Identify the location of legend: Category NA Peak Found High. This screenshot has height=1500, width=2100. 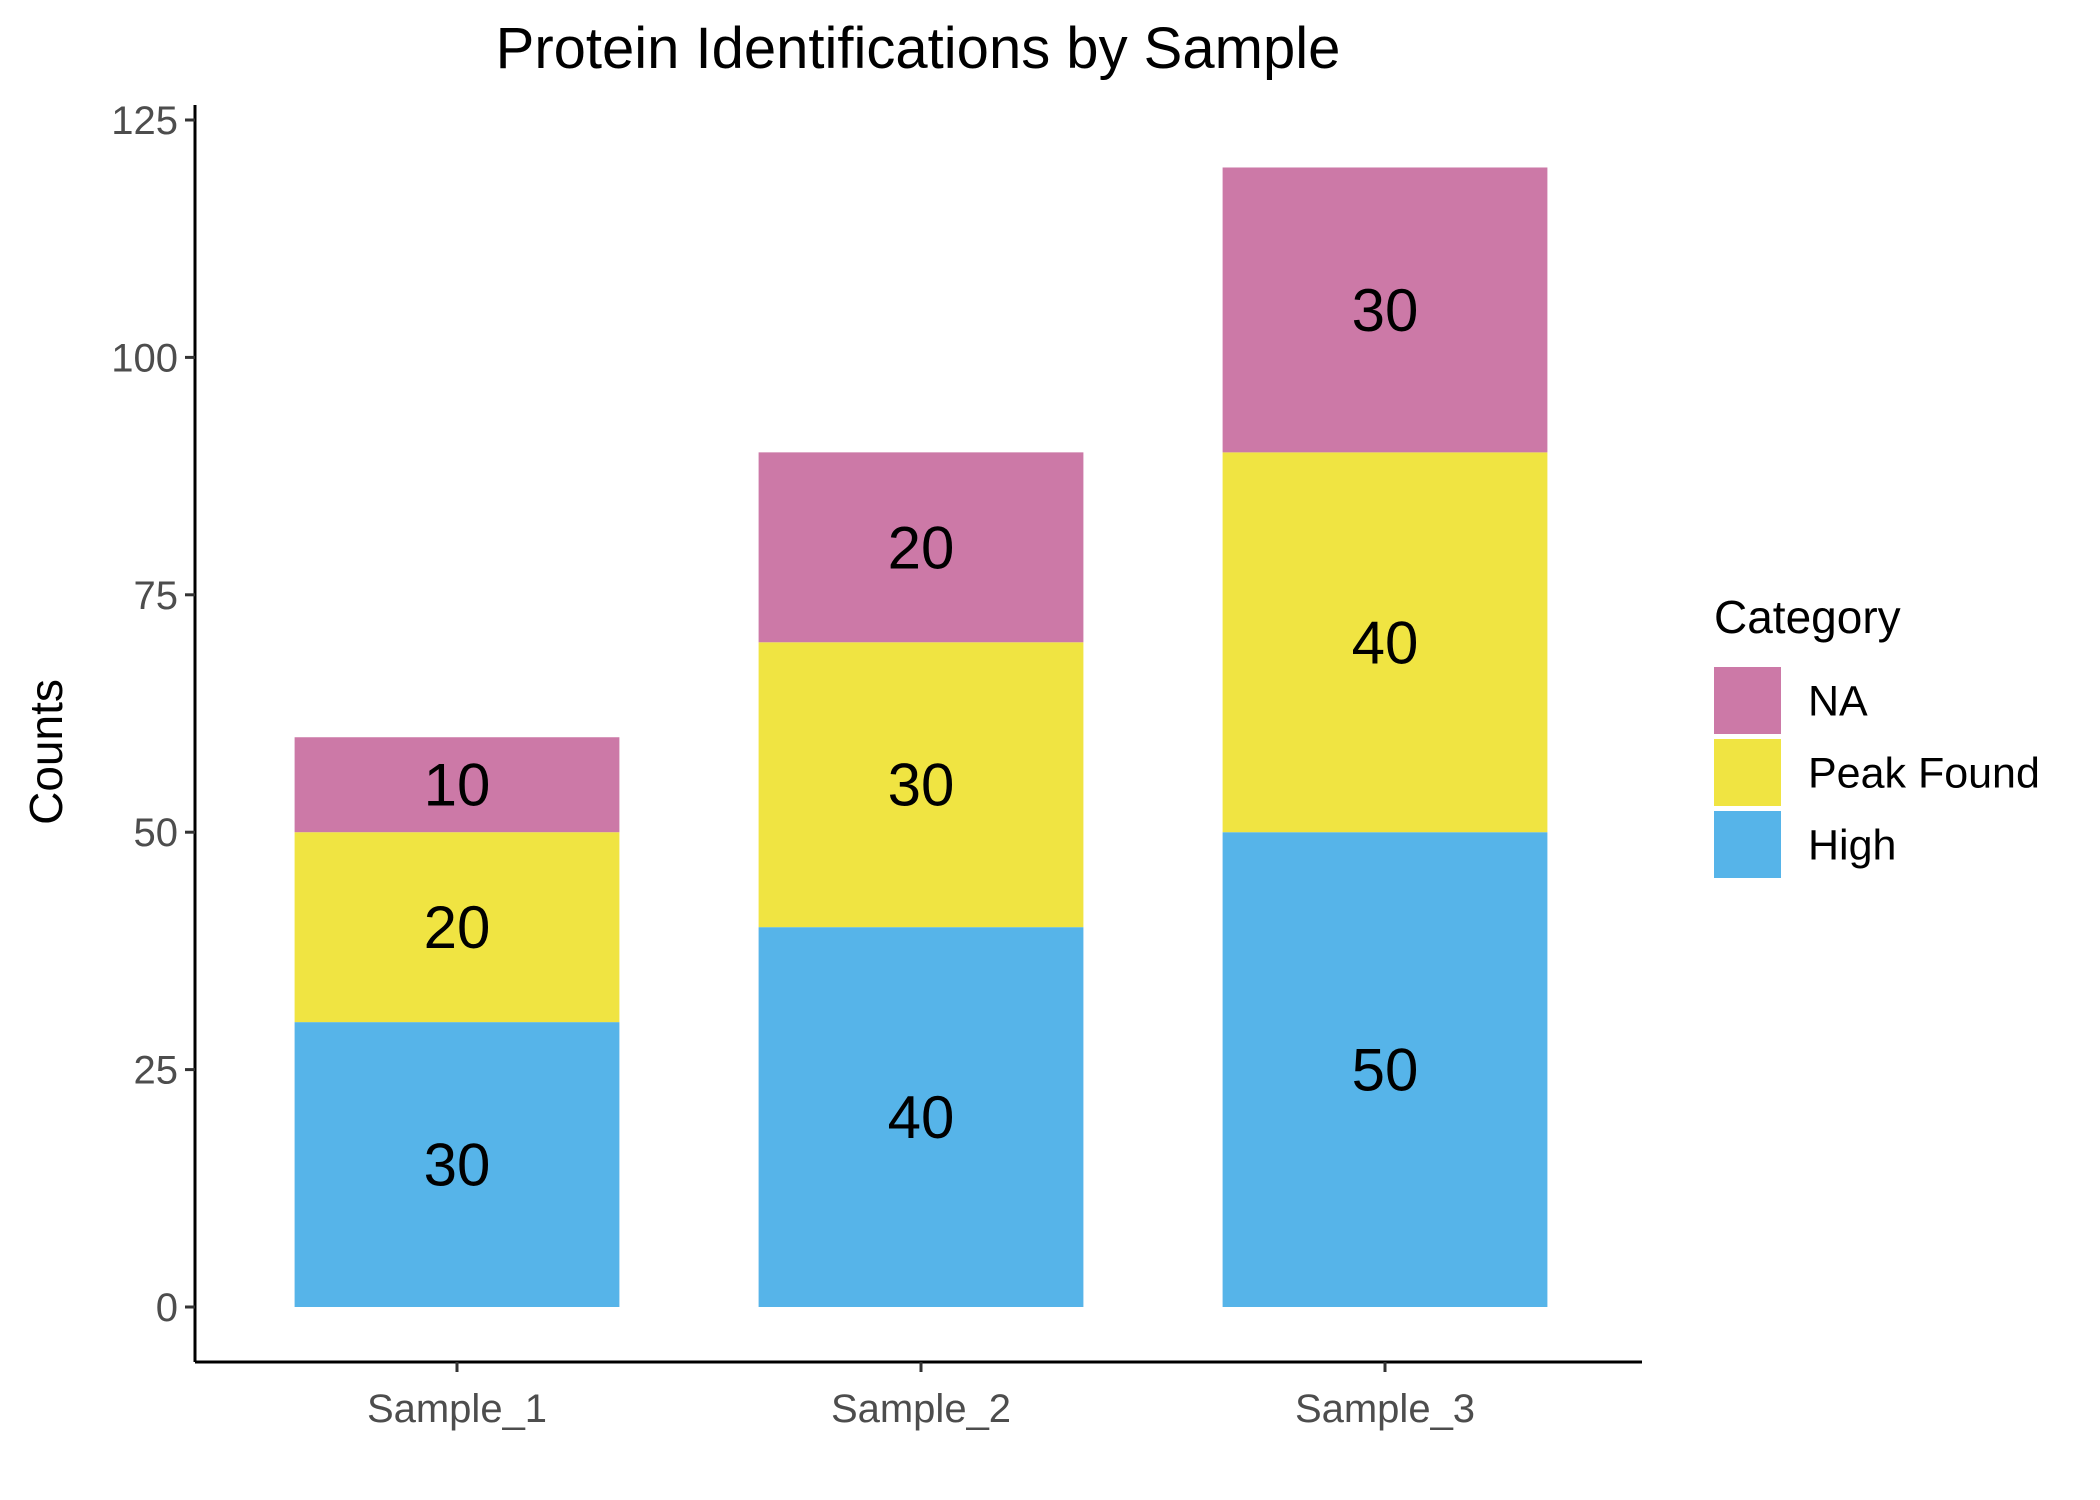
(1877, 734).